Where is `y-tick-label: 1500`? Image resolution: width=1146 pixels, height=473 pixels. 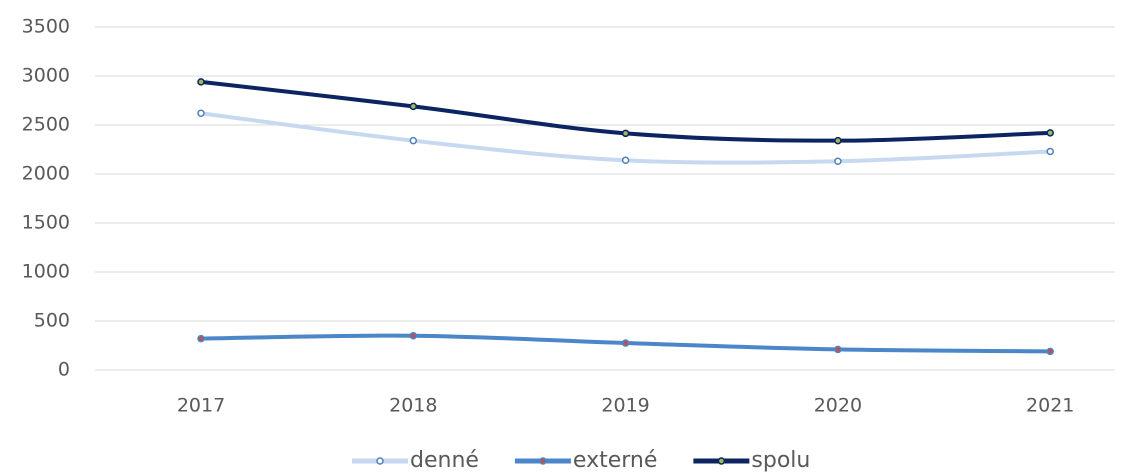 y-tick-label: 1500 is located at coordinates (46, 223).